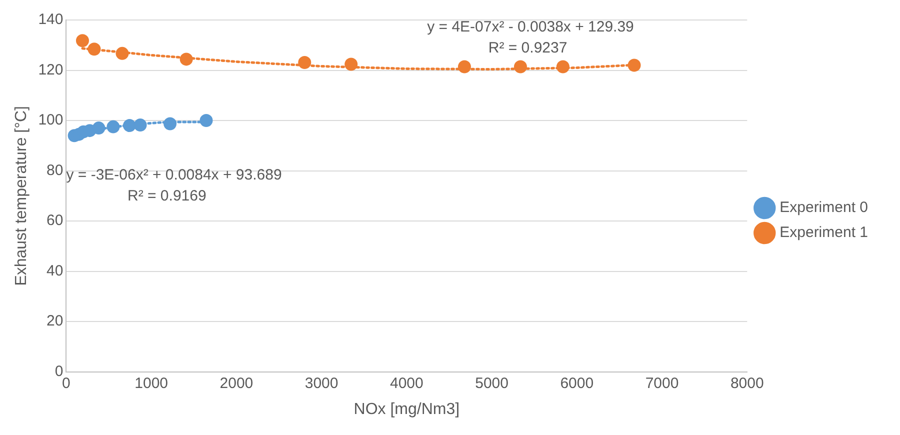 The height and width of the screenshot is (435, 900). I want to click on legend-label: Experiment 0, so click(824, 207).